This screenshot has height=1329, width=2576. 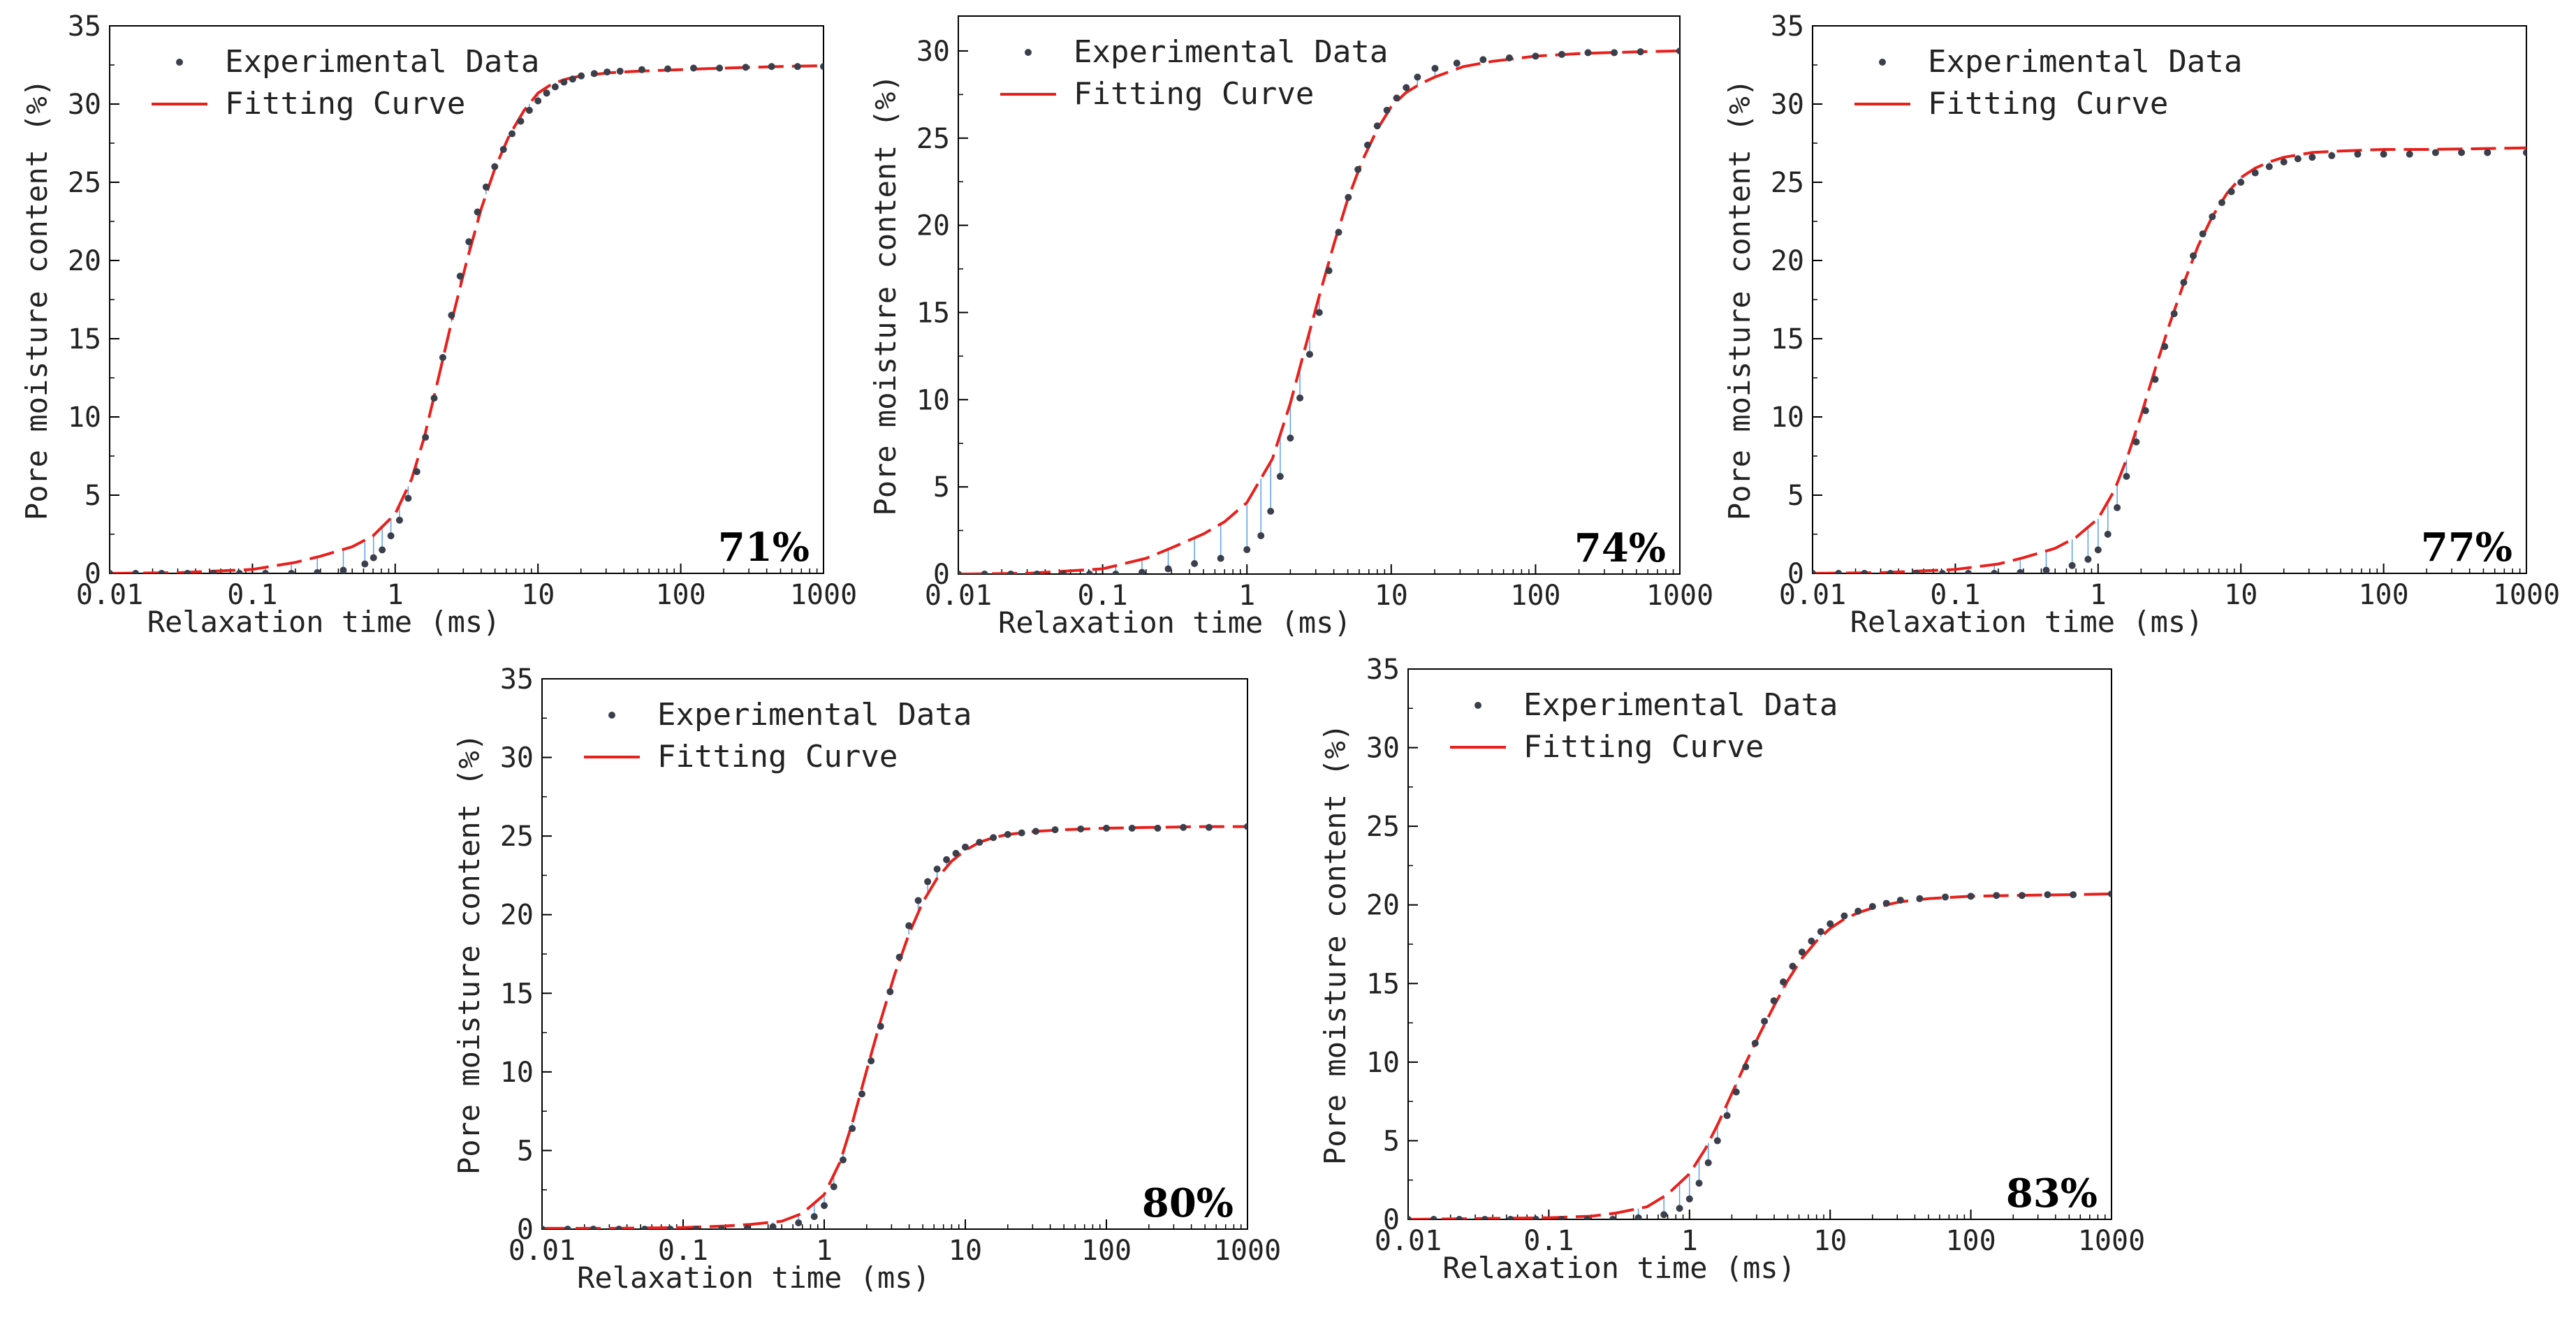 I want to click on humidity-label: 83%, so click(x=2052, y=1193).